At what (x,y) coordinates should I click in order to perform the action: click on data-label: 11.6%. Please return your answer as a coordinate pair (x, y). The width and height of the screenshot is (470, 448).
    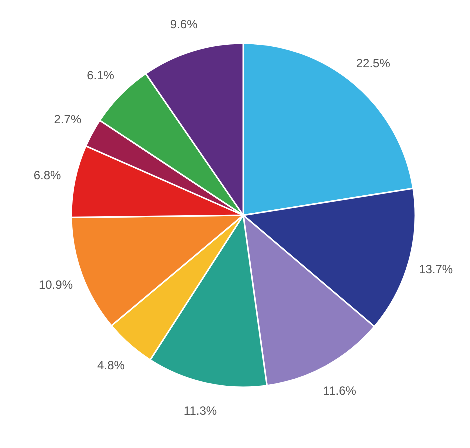
    Looking at the image, I should click on (340, 391).